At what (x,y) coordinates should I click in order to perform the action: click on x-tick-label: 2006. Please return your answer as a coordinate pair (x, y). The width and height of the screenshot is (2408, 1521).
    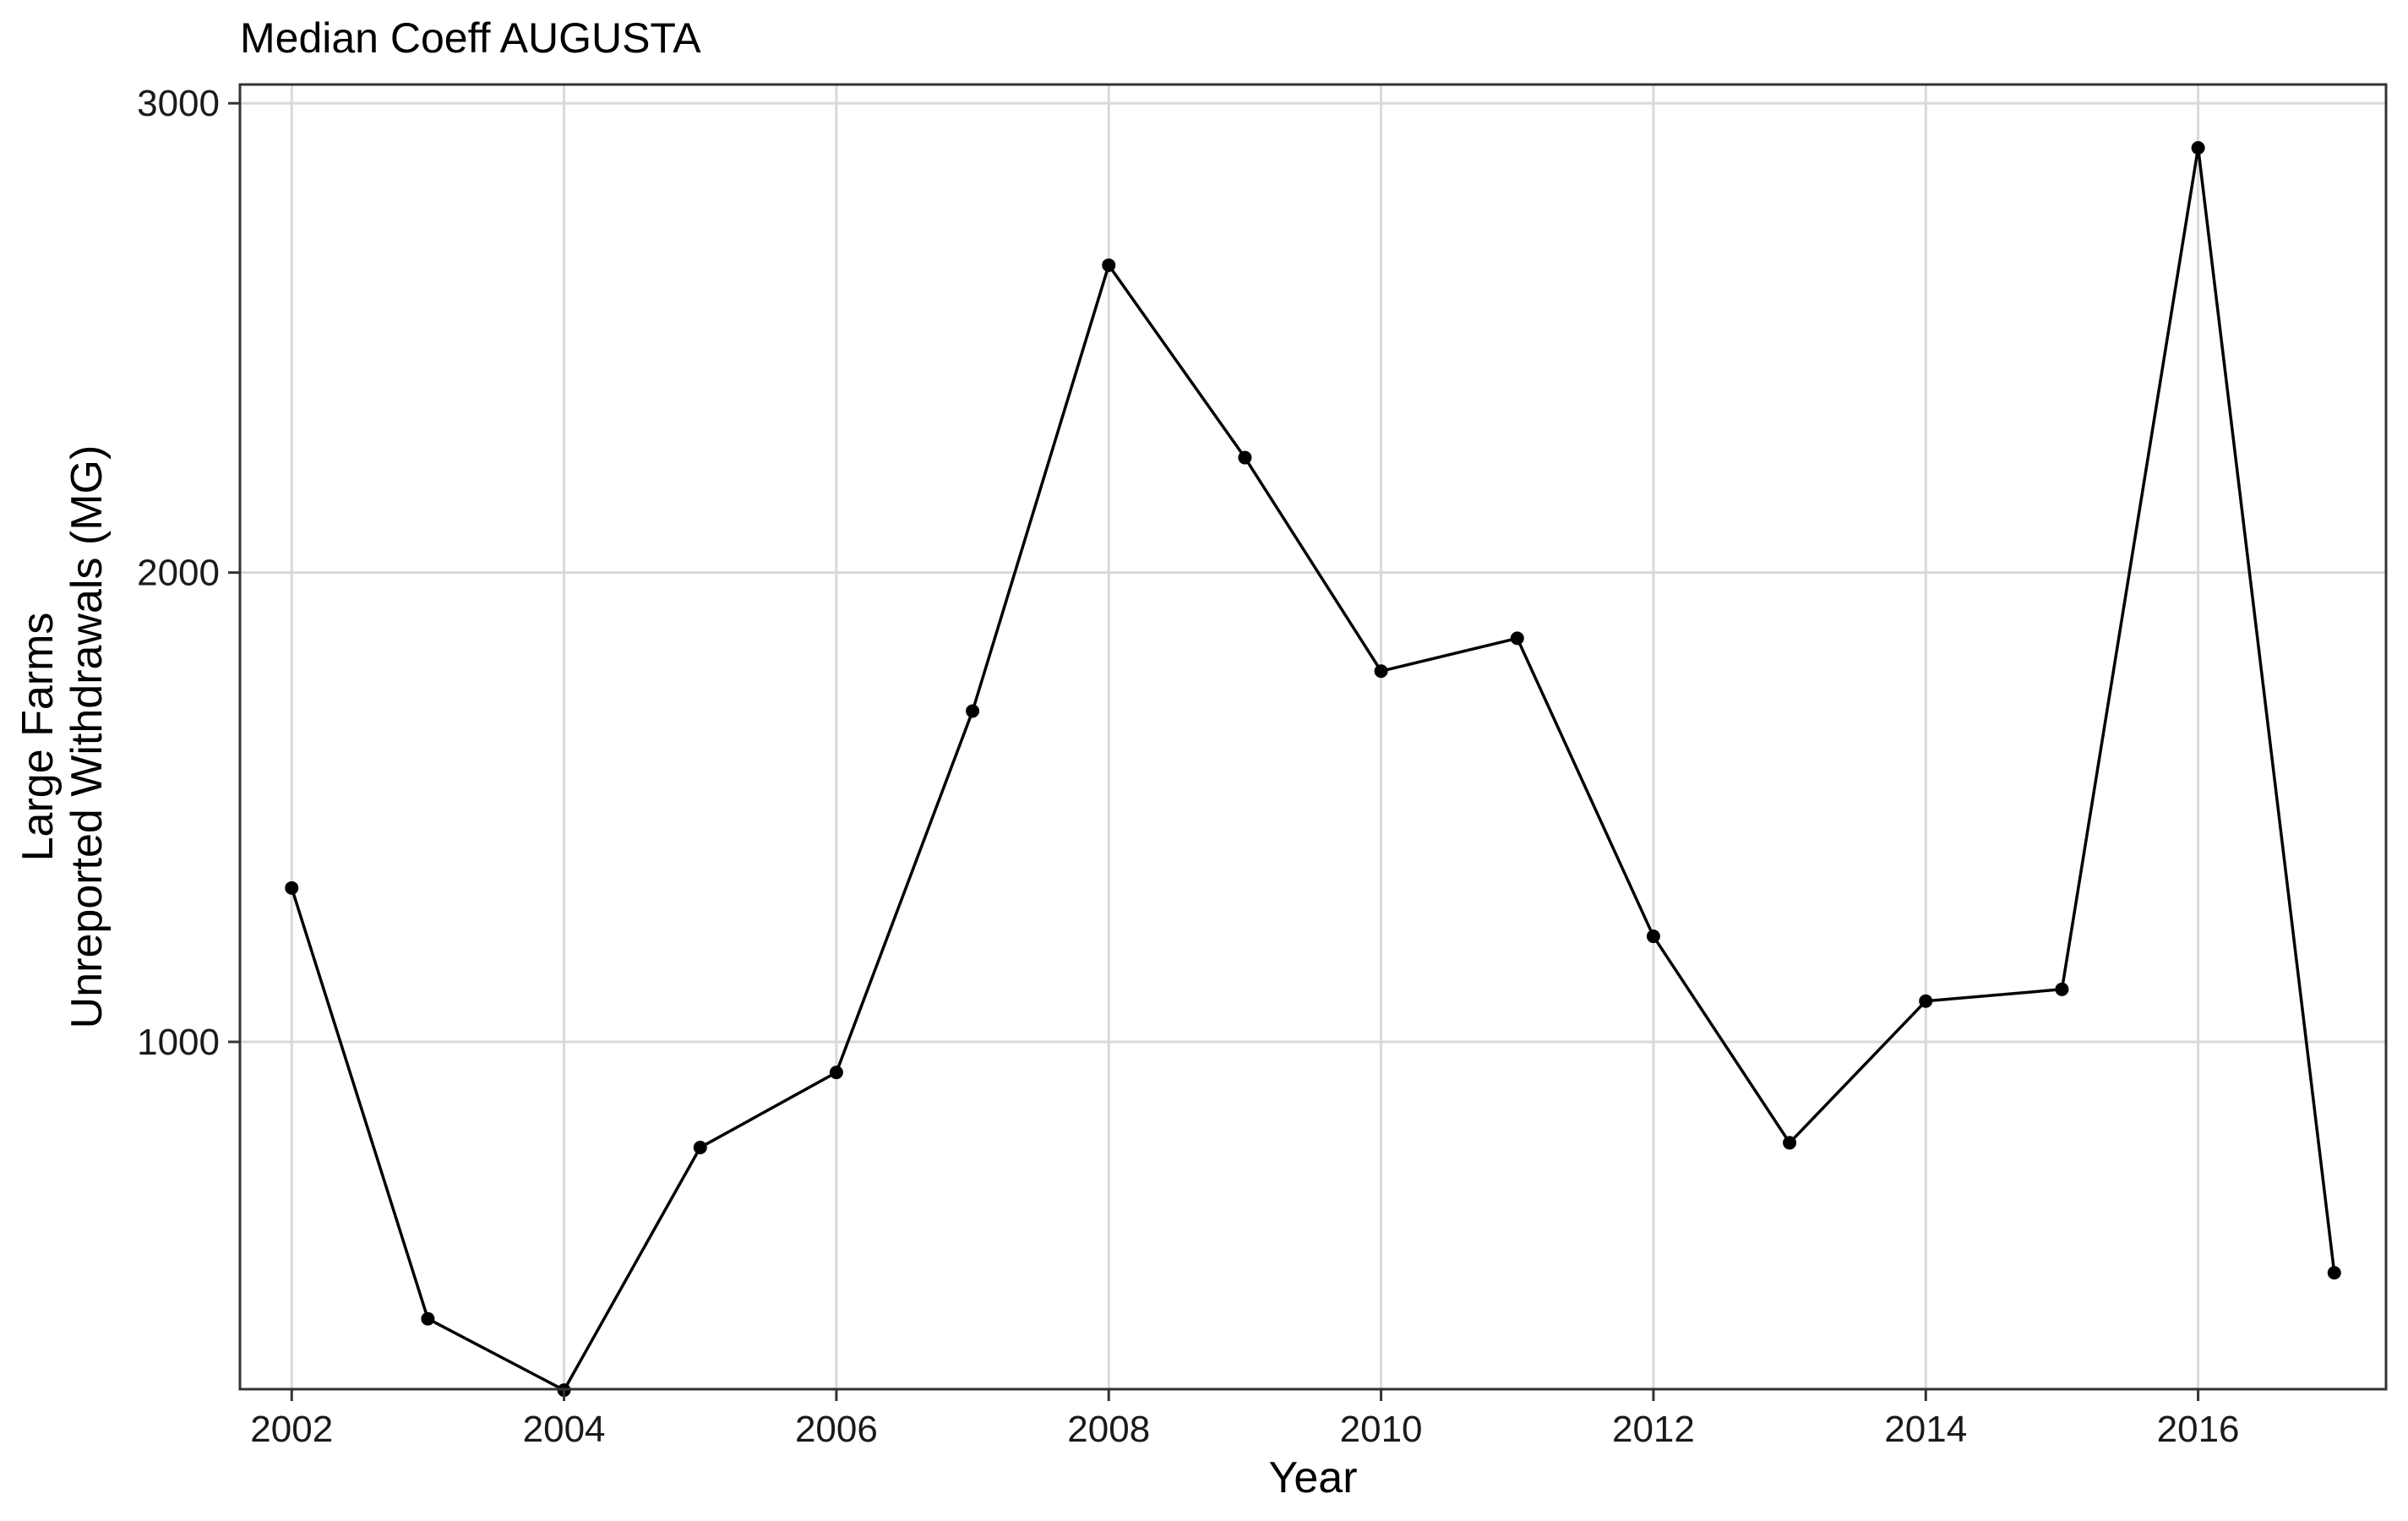
    Looking at the image, I should click on (836, 1429).